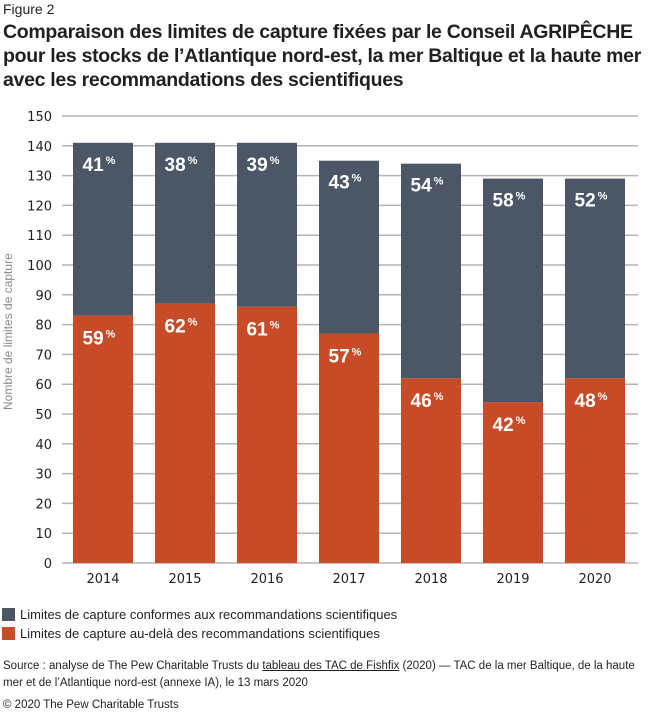  Describe the element at coordinates (48, 564) in the screenshot. I see `y-tick-label: 0` at that location.